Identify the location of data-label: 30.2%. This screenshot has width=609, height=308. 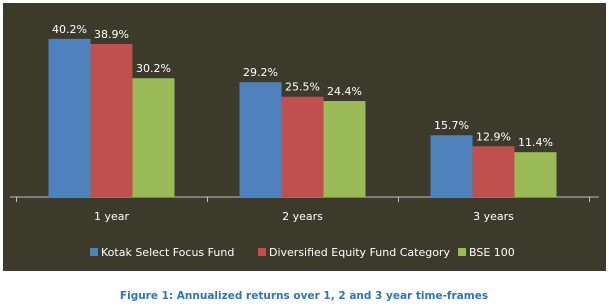
(153, 68).